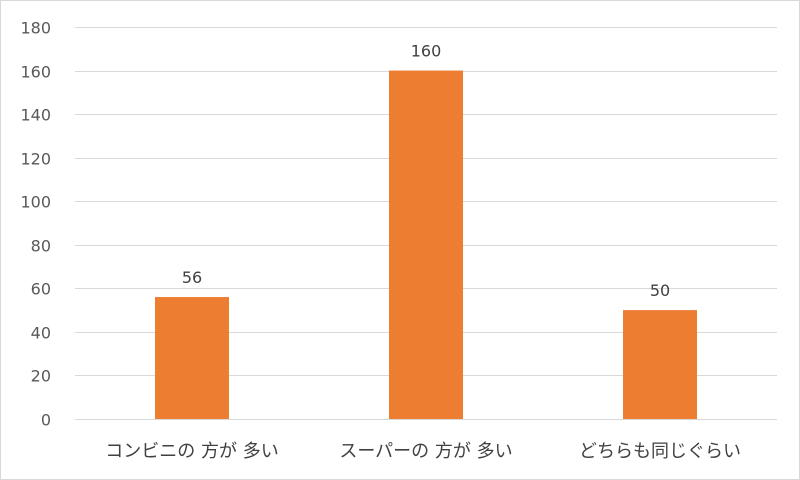 Image resolution: width=800 pixels, height=480 pixels. Describe the element at coordinates (425, 451) in the screenshot. I see `x-category-label: スーパーの 方が 多い` at that location.